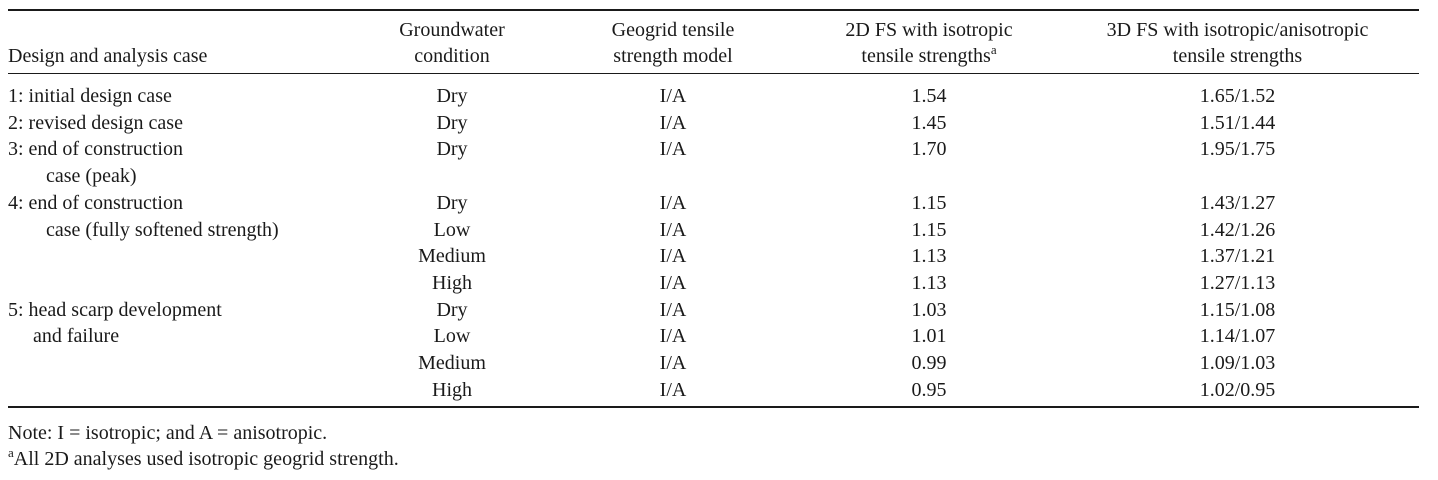 This screenshot has height=480, width=1438. Describe the element at coordinates (162, 229) in the screenshot. I see `cell-case-cont: case (fully softened strength)` at that location.